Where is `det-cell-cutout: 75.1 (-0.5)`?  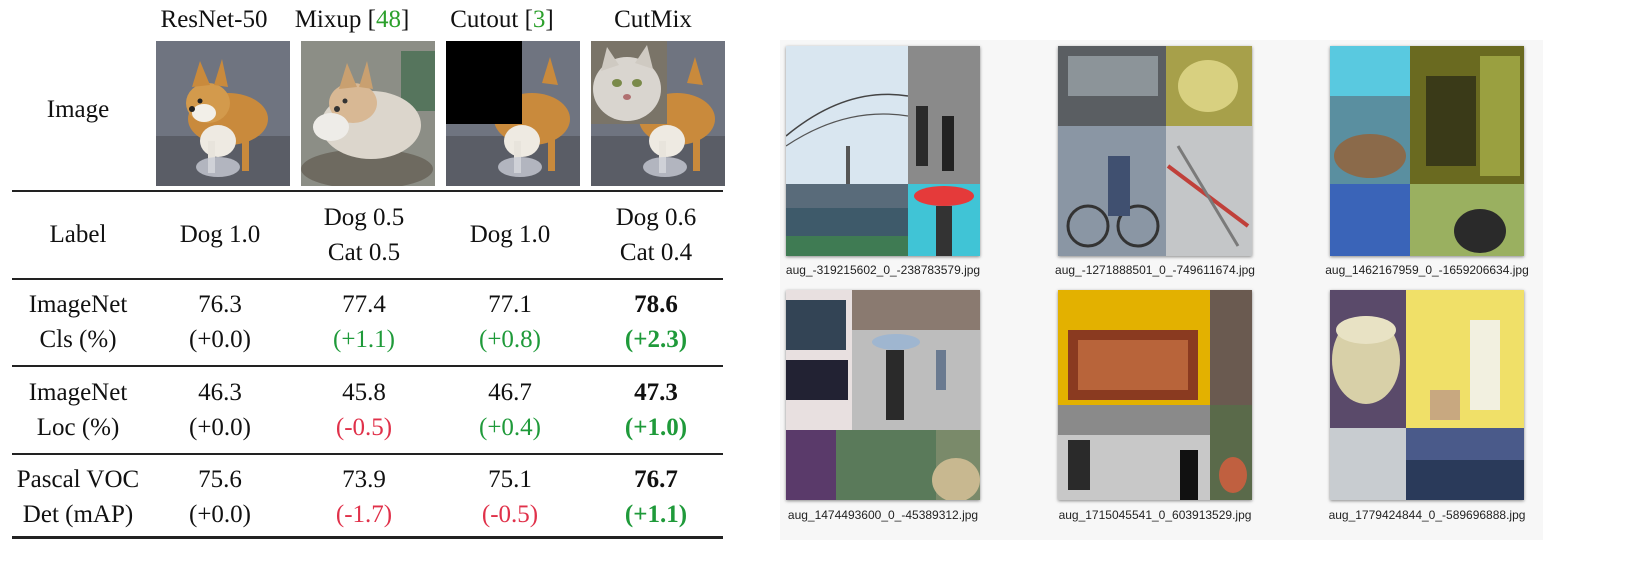 det-cell-cutout: 75.1 (-0.5) is located at coordinates (510, 497).